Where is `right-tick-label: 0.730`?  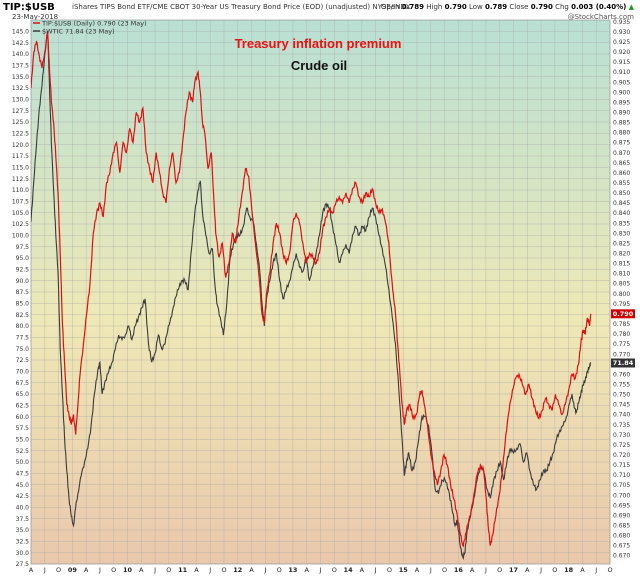 right-tick-label: 0.730 is located at coordinates (621, 435).